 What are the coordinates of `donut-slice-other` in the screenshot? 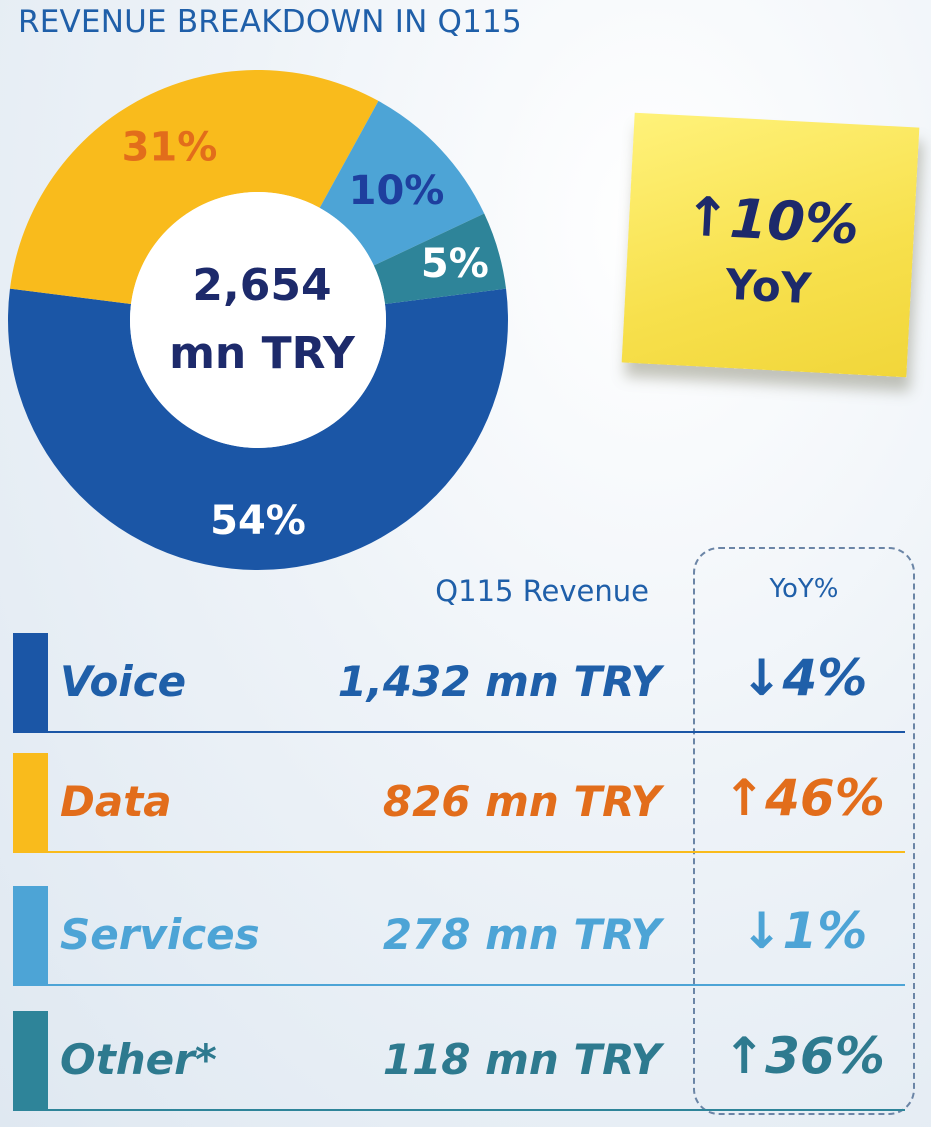 It's located at (440, 258).